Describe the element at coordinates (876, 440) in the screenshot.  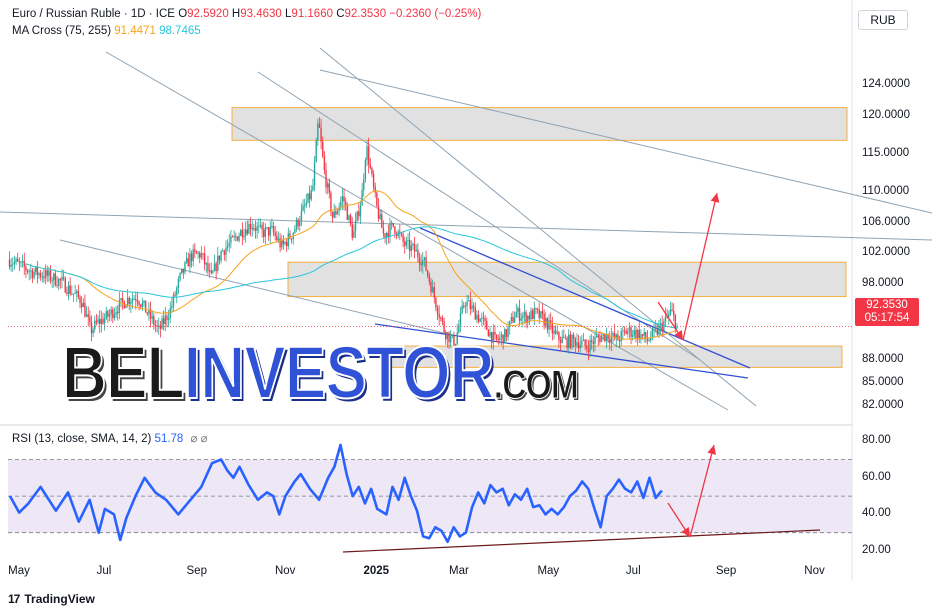
I see `rsi-tick-label: 80.00` at that location.